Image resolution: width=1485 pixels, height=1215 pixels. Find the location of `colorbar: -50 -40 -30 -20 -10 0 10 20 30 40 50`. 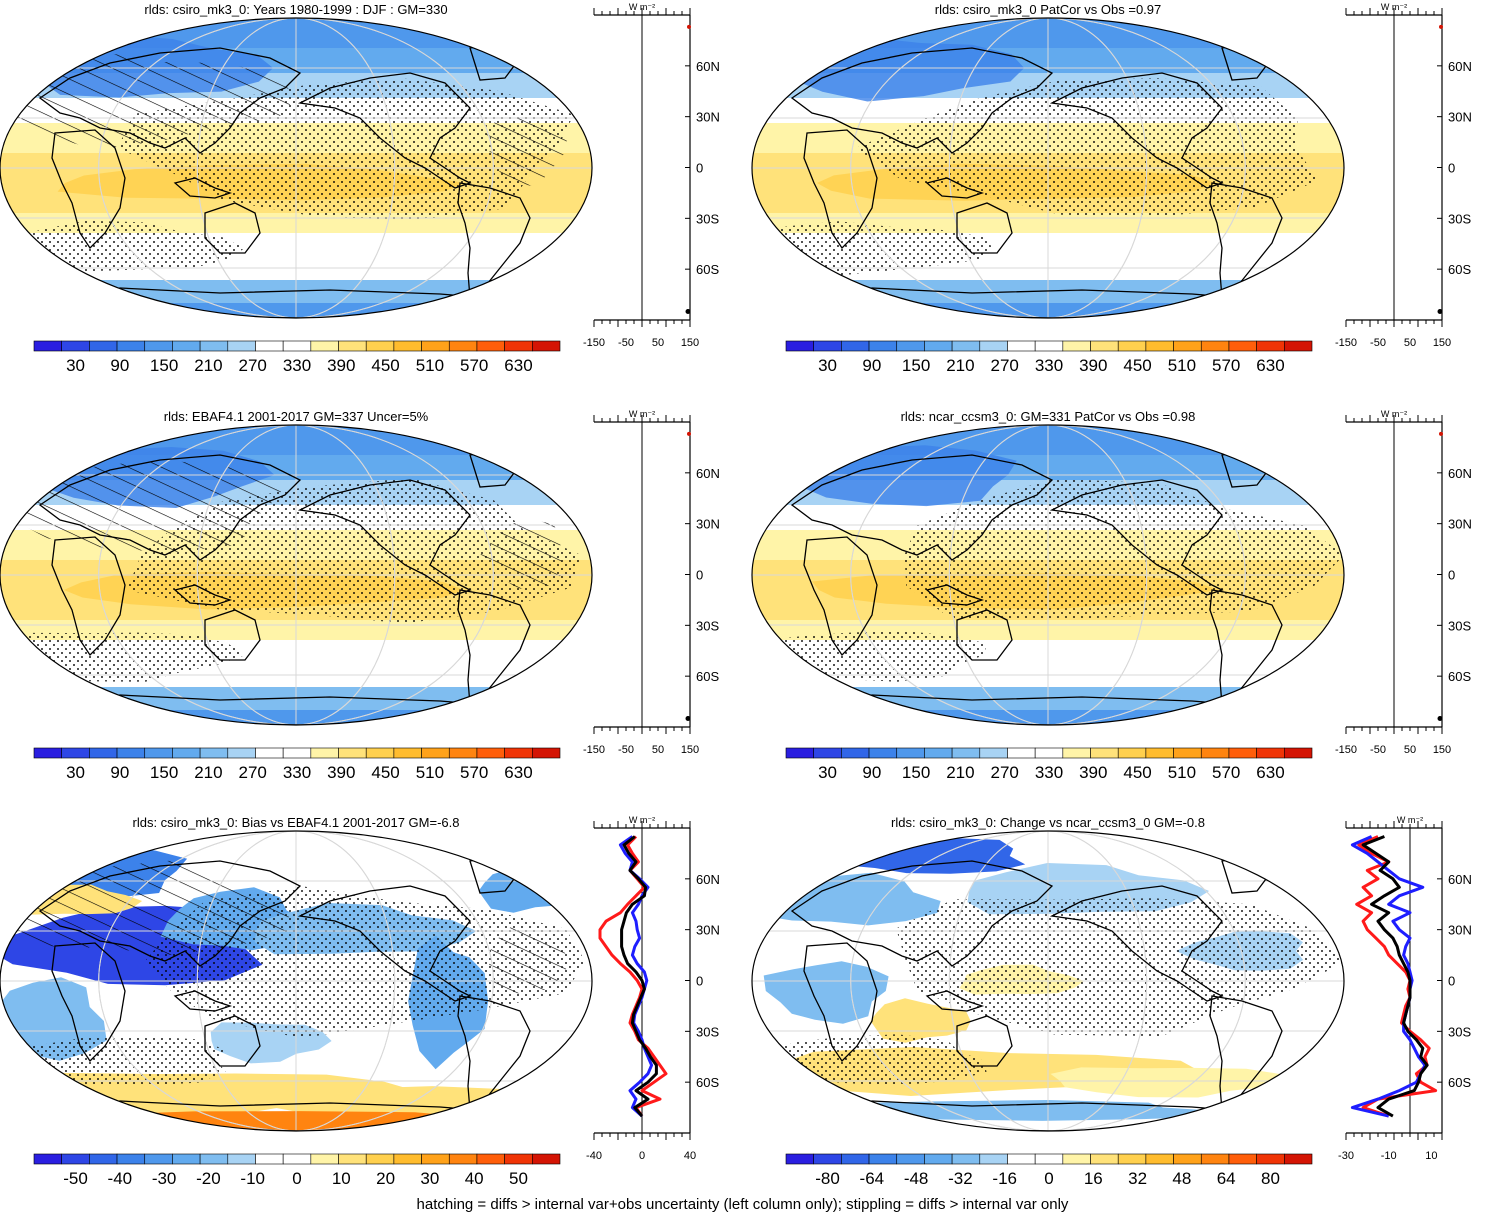

colorbar: -50 -40 -30 -20 -10 0 10 20 30 40 50 is located at coordinates (297, 1170).